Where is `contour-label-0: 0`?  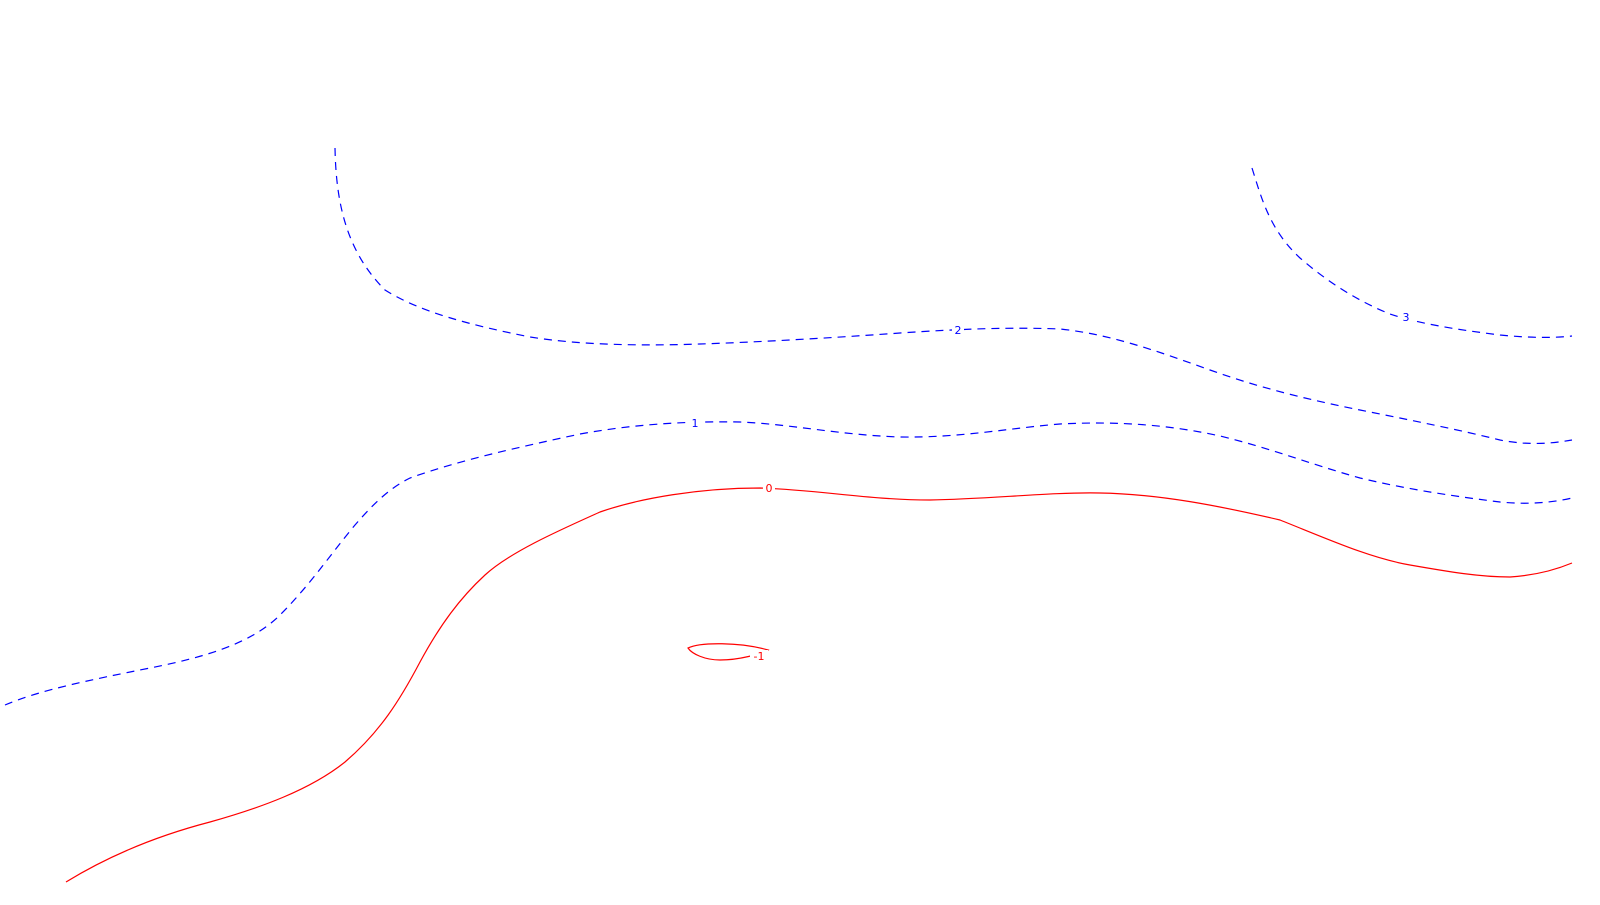 contour-label-0: 0 is located at coordinates (769, 488).